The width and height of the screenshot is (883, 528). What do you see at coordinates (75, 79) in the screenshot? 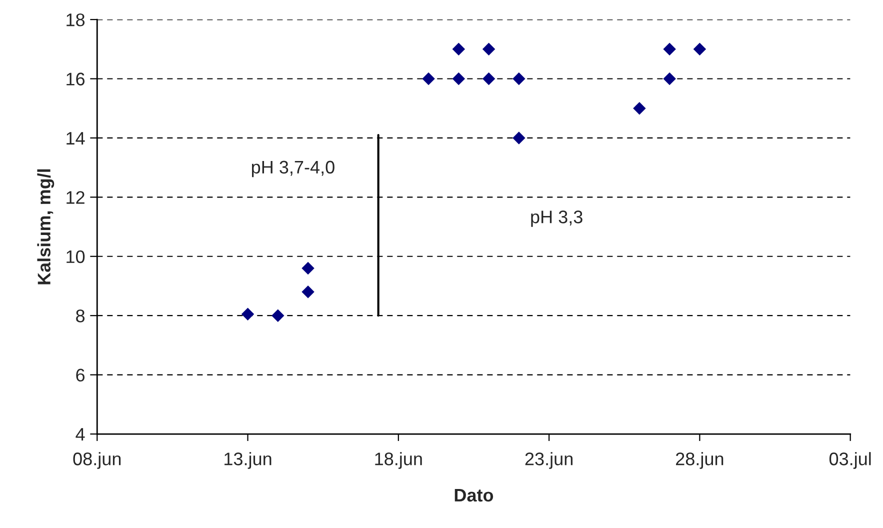
I see `y-tick-label: 16` at bounding box center [75, 79].